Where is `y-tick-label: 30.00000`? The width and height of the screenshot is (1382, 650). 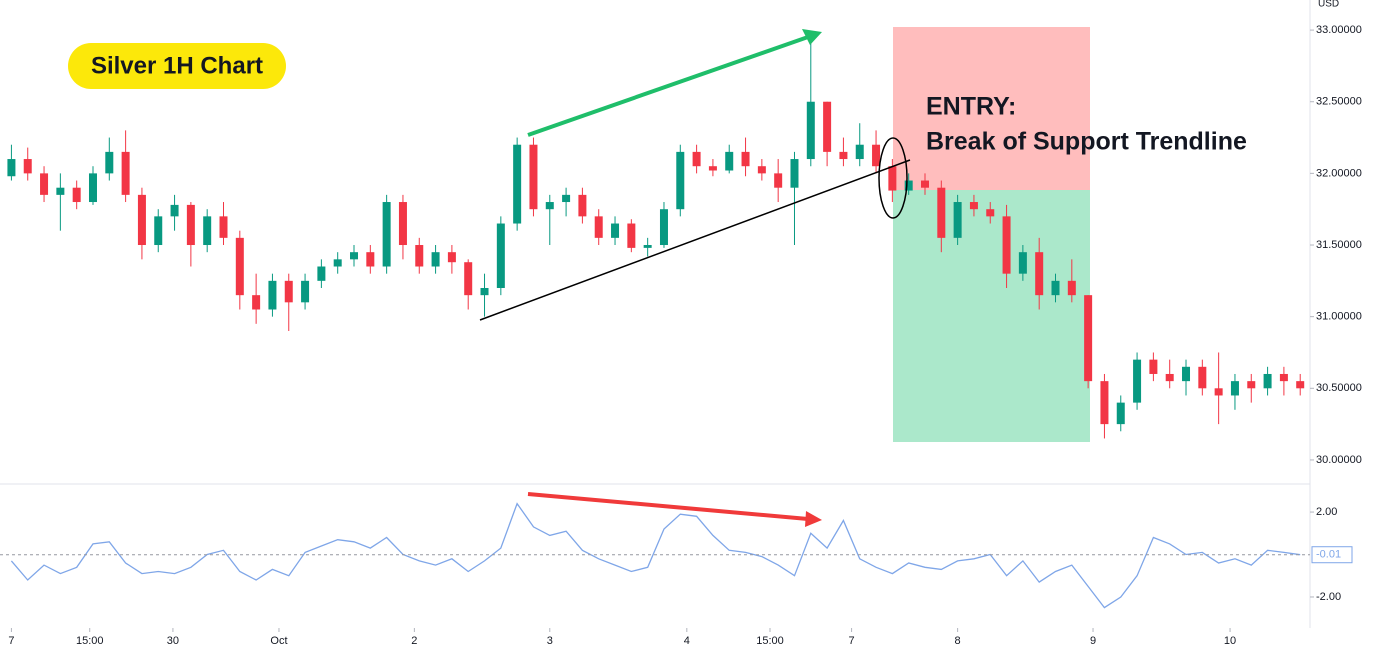
y-tick-label: 30.00000 is located at coordinates (1339, 460).